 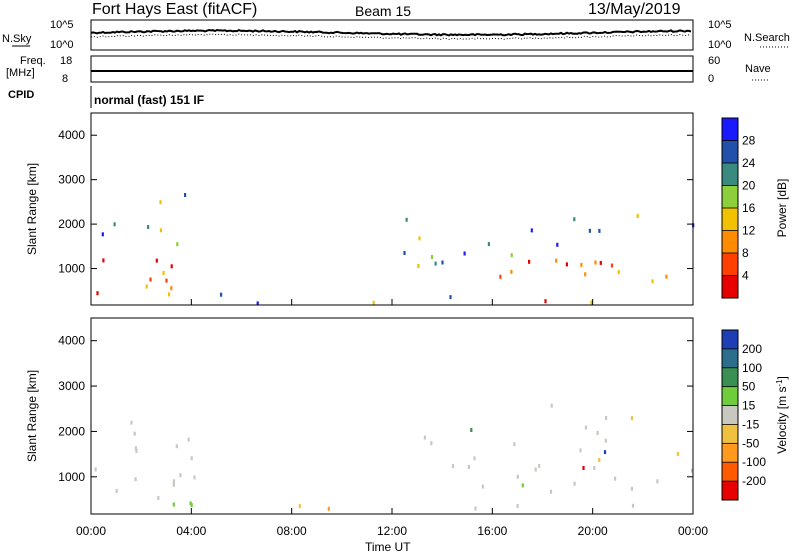 I want to click on velocity-data-points, so click(x=394, y=457).